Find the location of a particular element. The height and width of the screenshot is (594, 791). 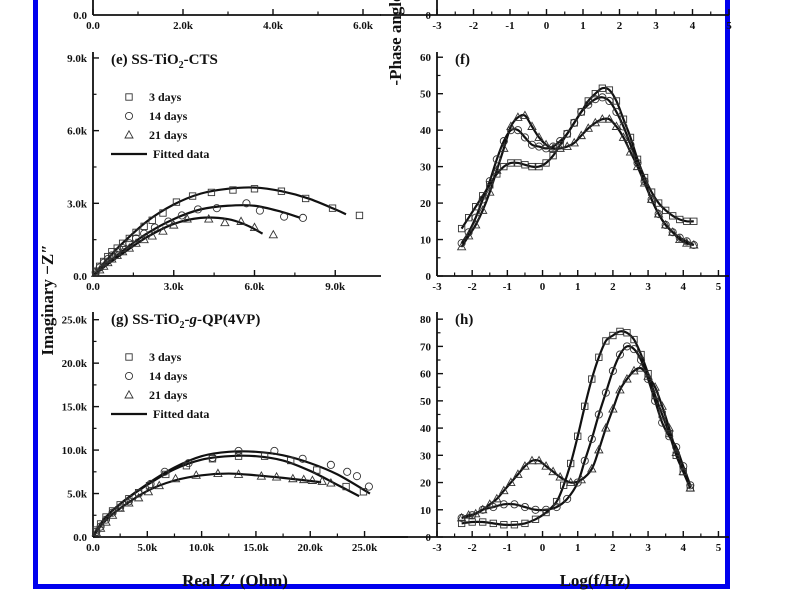

title-part: - is located at coordinates (187, 320).